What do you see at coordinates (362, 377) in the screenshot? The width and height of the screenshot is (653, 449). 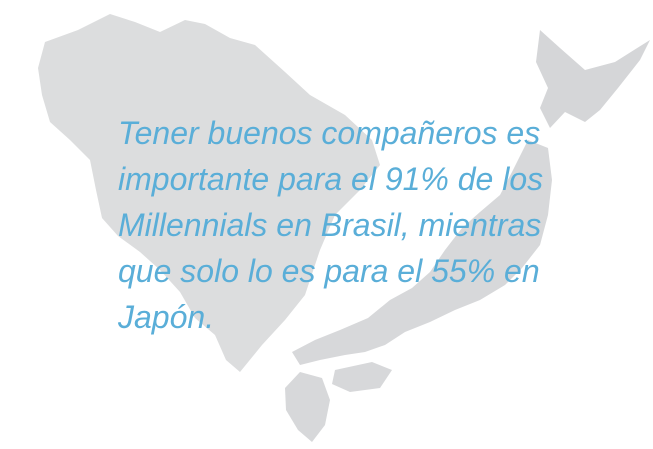 I see `japan-shikoku` at bounding box center [362, 377].